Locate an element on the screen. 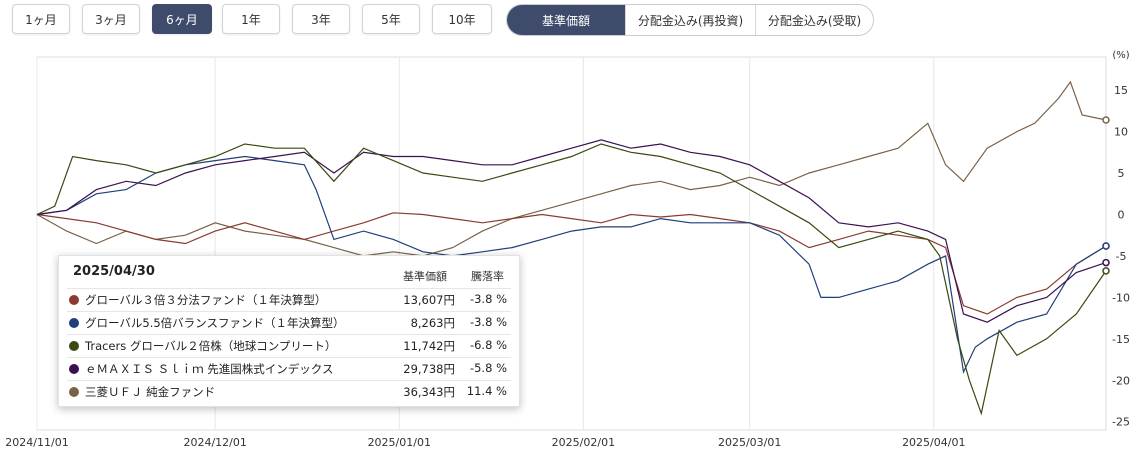 This screenshot has height=457, width=1143. y-tick-label: -10 is located at coordinates (1121, 297).